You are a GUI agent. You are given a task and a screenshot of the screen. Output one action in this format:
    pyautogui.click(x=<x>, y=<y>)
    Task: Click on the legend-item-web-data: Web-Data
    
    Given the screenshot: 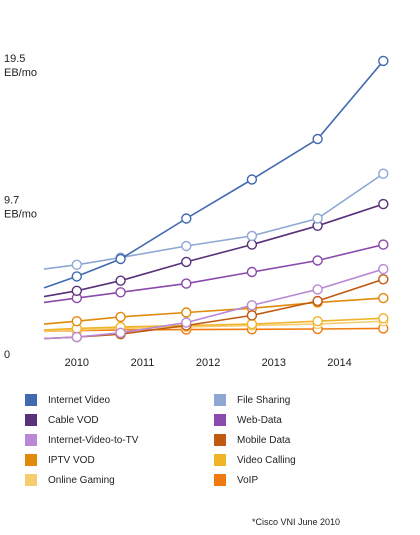 What is the action you would take?
    pyautogui.click(x=248, y=420)
    